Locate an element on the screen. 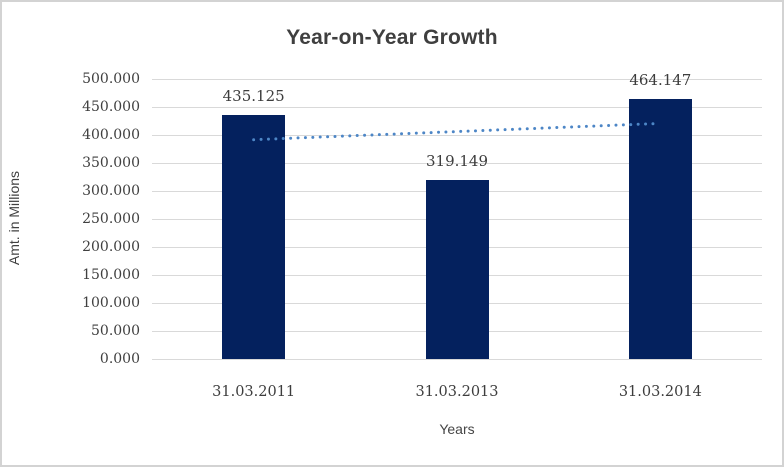  y-tick-label: 300.000 is located at coordinates (111, 191).